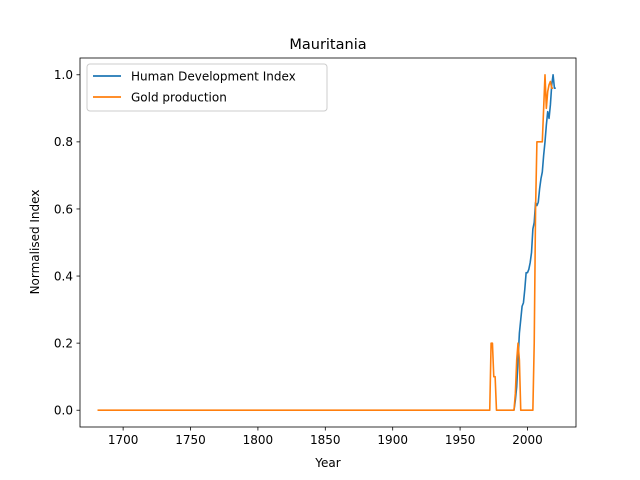  Describe the element at coordinates (190, 440) in the screenshot. I see `x-tick-label: 1750` at that location.